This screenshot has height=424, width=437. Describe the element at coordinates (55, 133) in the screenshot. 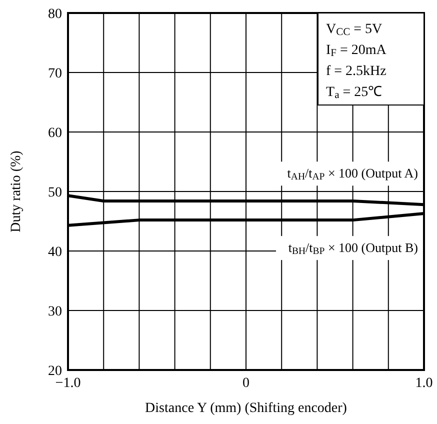

I see `y-tick-label: 60` at that location.